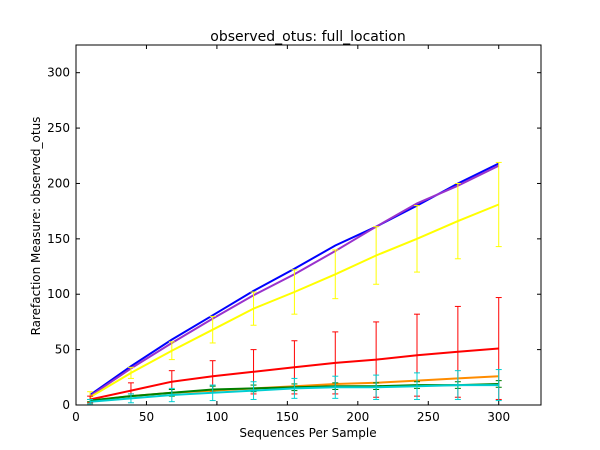 The image size is (600, 450). I want to click on x-tick: 100, so click(216, 234).